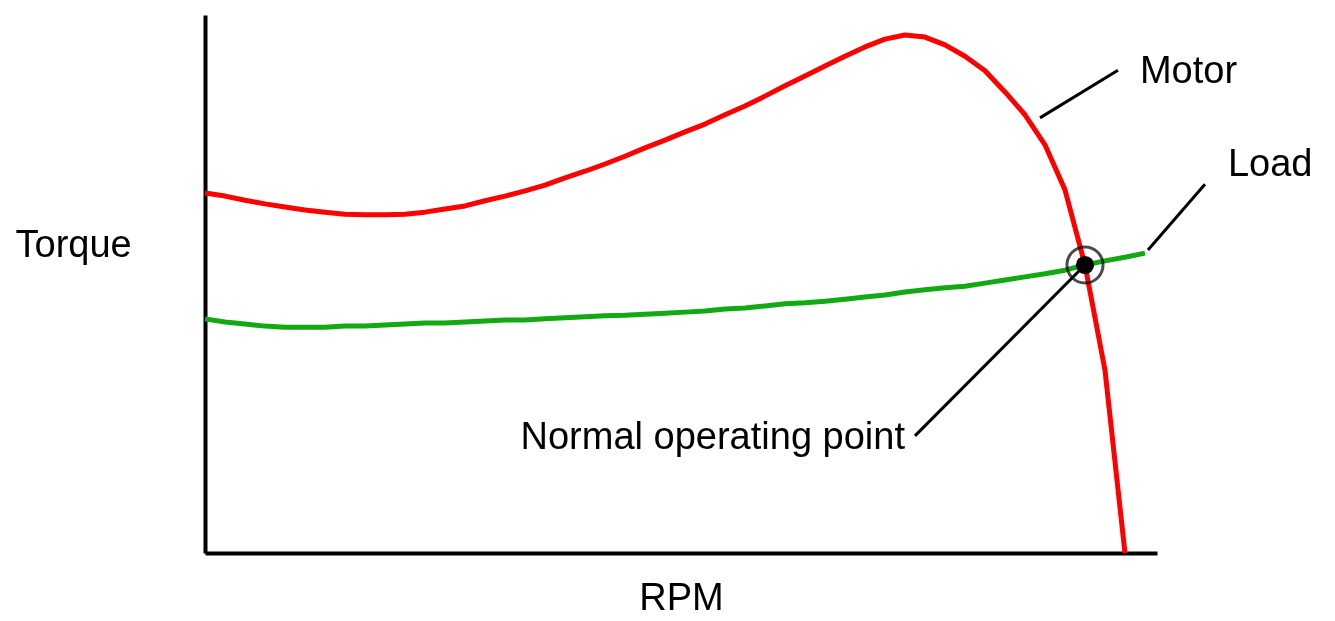 Image resolution: width=1335 pixels, height=621 pixels. What do you see at coordinates (1270, 163) in the screenshot?
I see `text: Load` at bounding box center [1270, 163].